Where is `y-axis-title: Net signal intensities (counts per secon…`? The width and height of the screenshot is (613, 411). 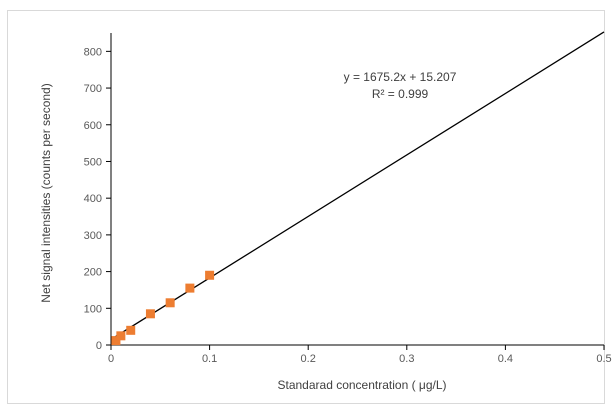 y-axis-title: Net signal intensities (counts per secon… is located at coordinates (46, 192).